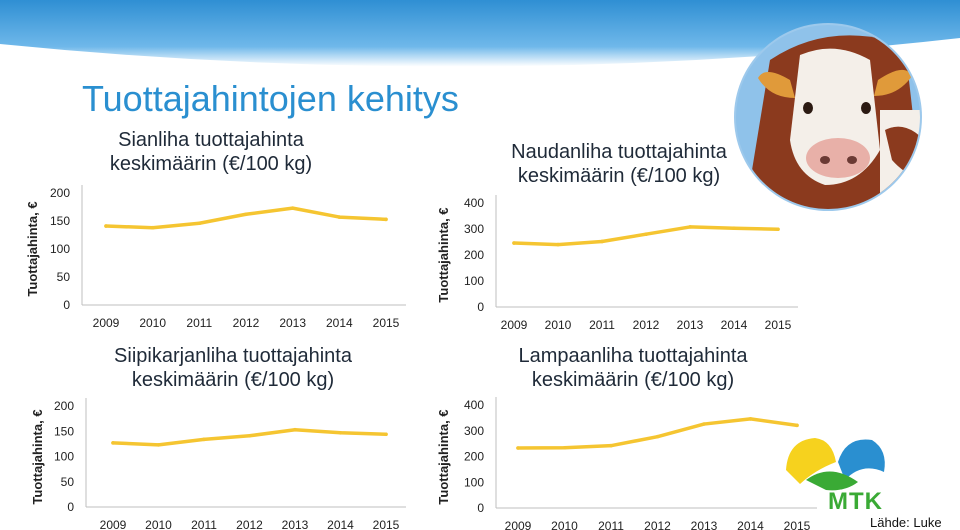 The height and width of the screenshot is (530, 960). I want to click on chart-title-line: Sianliha tuottajahinta, so click(211, 140).